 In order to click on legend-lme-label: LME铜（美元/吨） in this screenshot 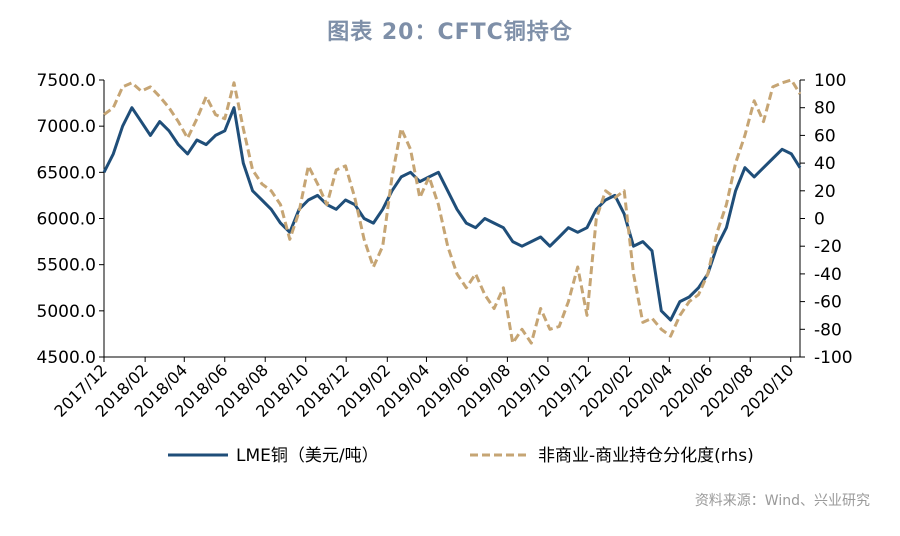, I will do `click(307, 456)`.